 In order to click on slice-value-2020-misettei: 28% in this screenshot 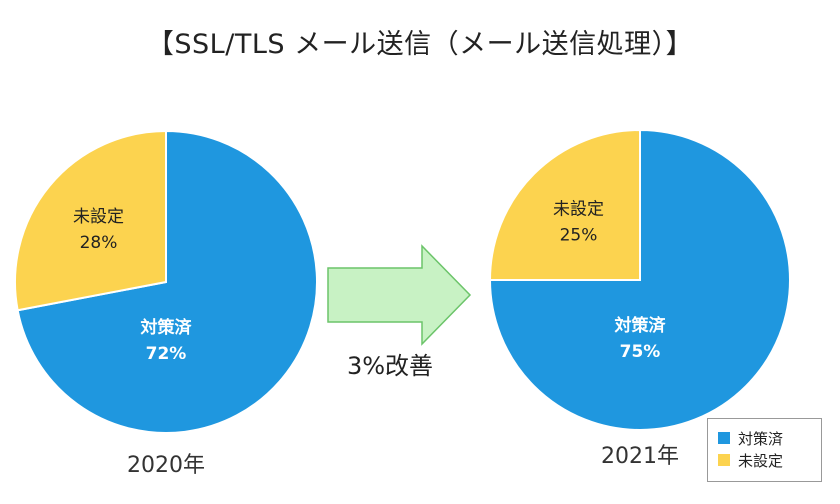, I will do `click(99, 243)`.